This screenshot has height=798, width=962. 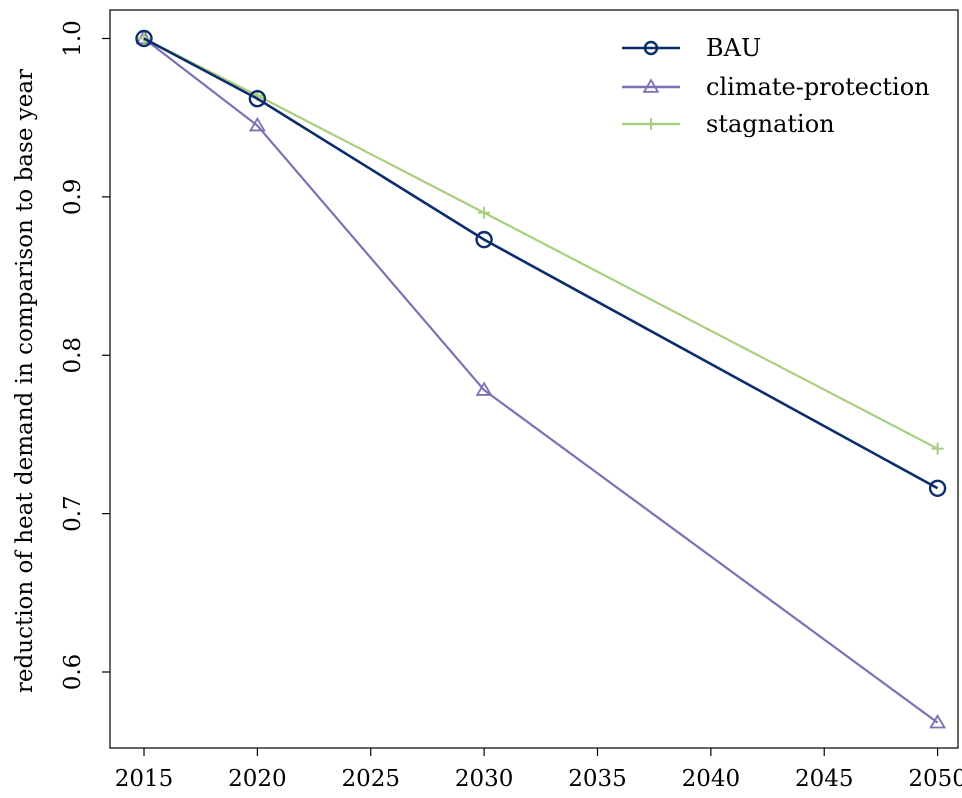 What do you see at coordinates (73, 197) in the screenshot?
I see `y-tick-label: 0.9` at bounding box center [73, 197].